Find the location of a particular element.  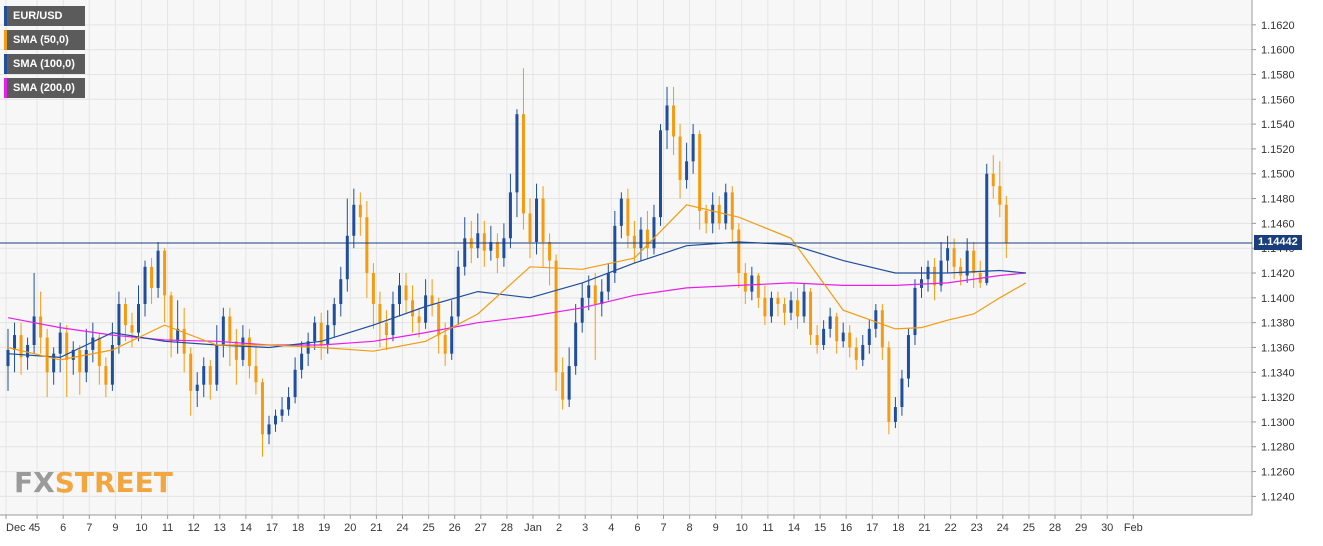

x-tick-label: 21 is located at coordinates (376, 528).